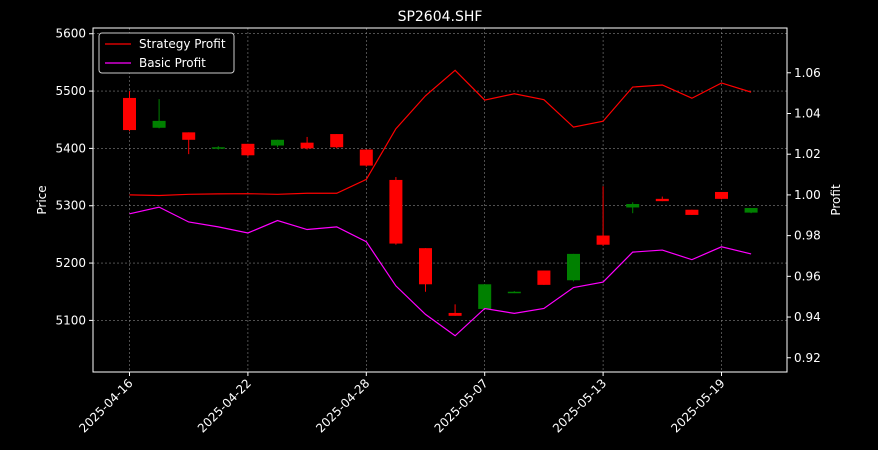  I want to click on y-tick-label-left: 5400, so click(70, 148).